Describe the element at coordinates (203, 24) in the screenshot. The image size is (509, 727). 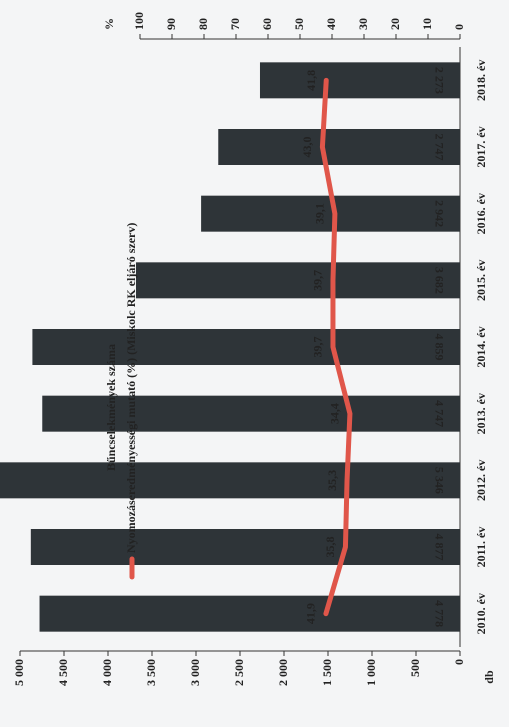
I see `y2-tick-label: 80` at that location.